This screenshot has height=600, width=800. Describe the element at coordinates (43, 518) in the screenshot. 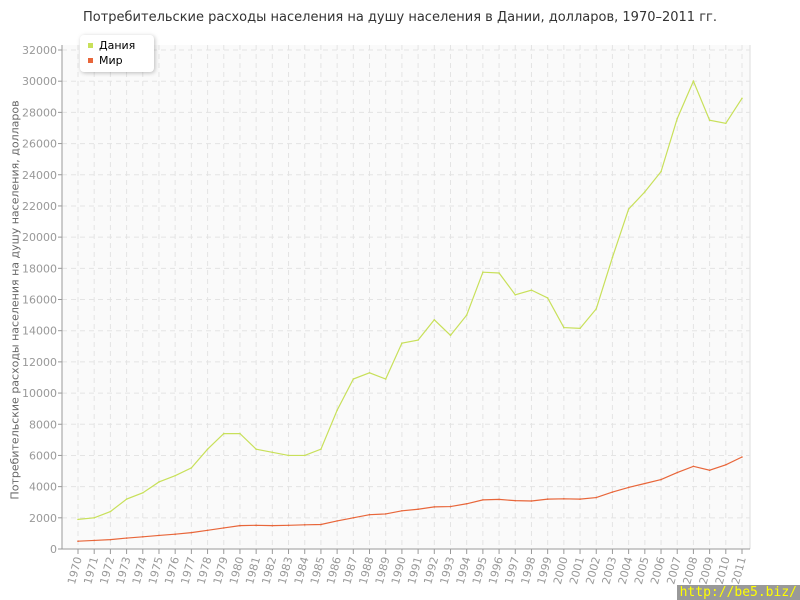

I see `y-tick-label: 2000` at that location.